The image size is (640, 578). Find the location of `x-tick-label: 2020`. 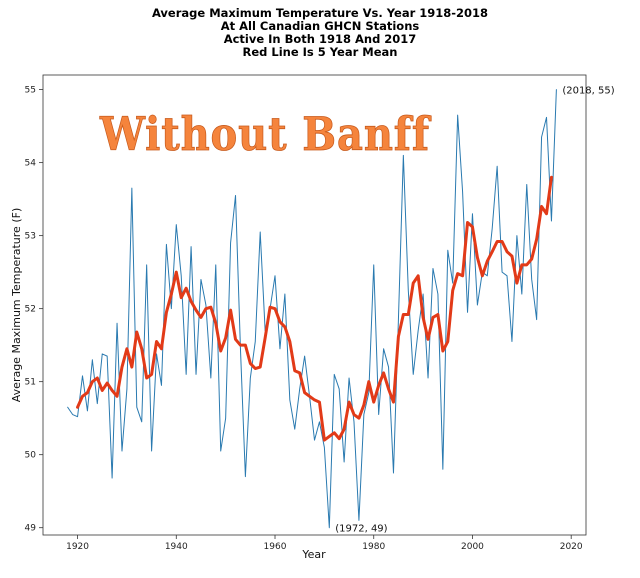

x-tick-label: 2020 is located at coordinates (571, 547).